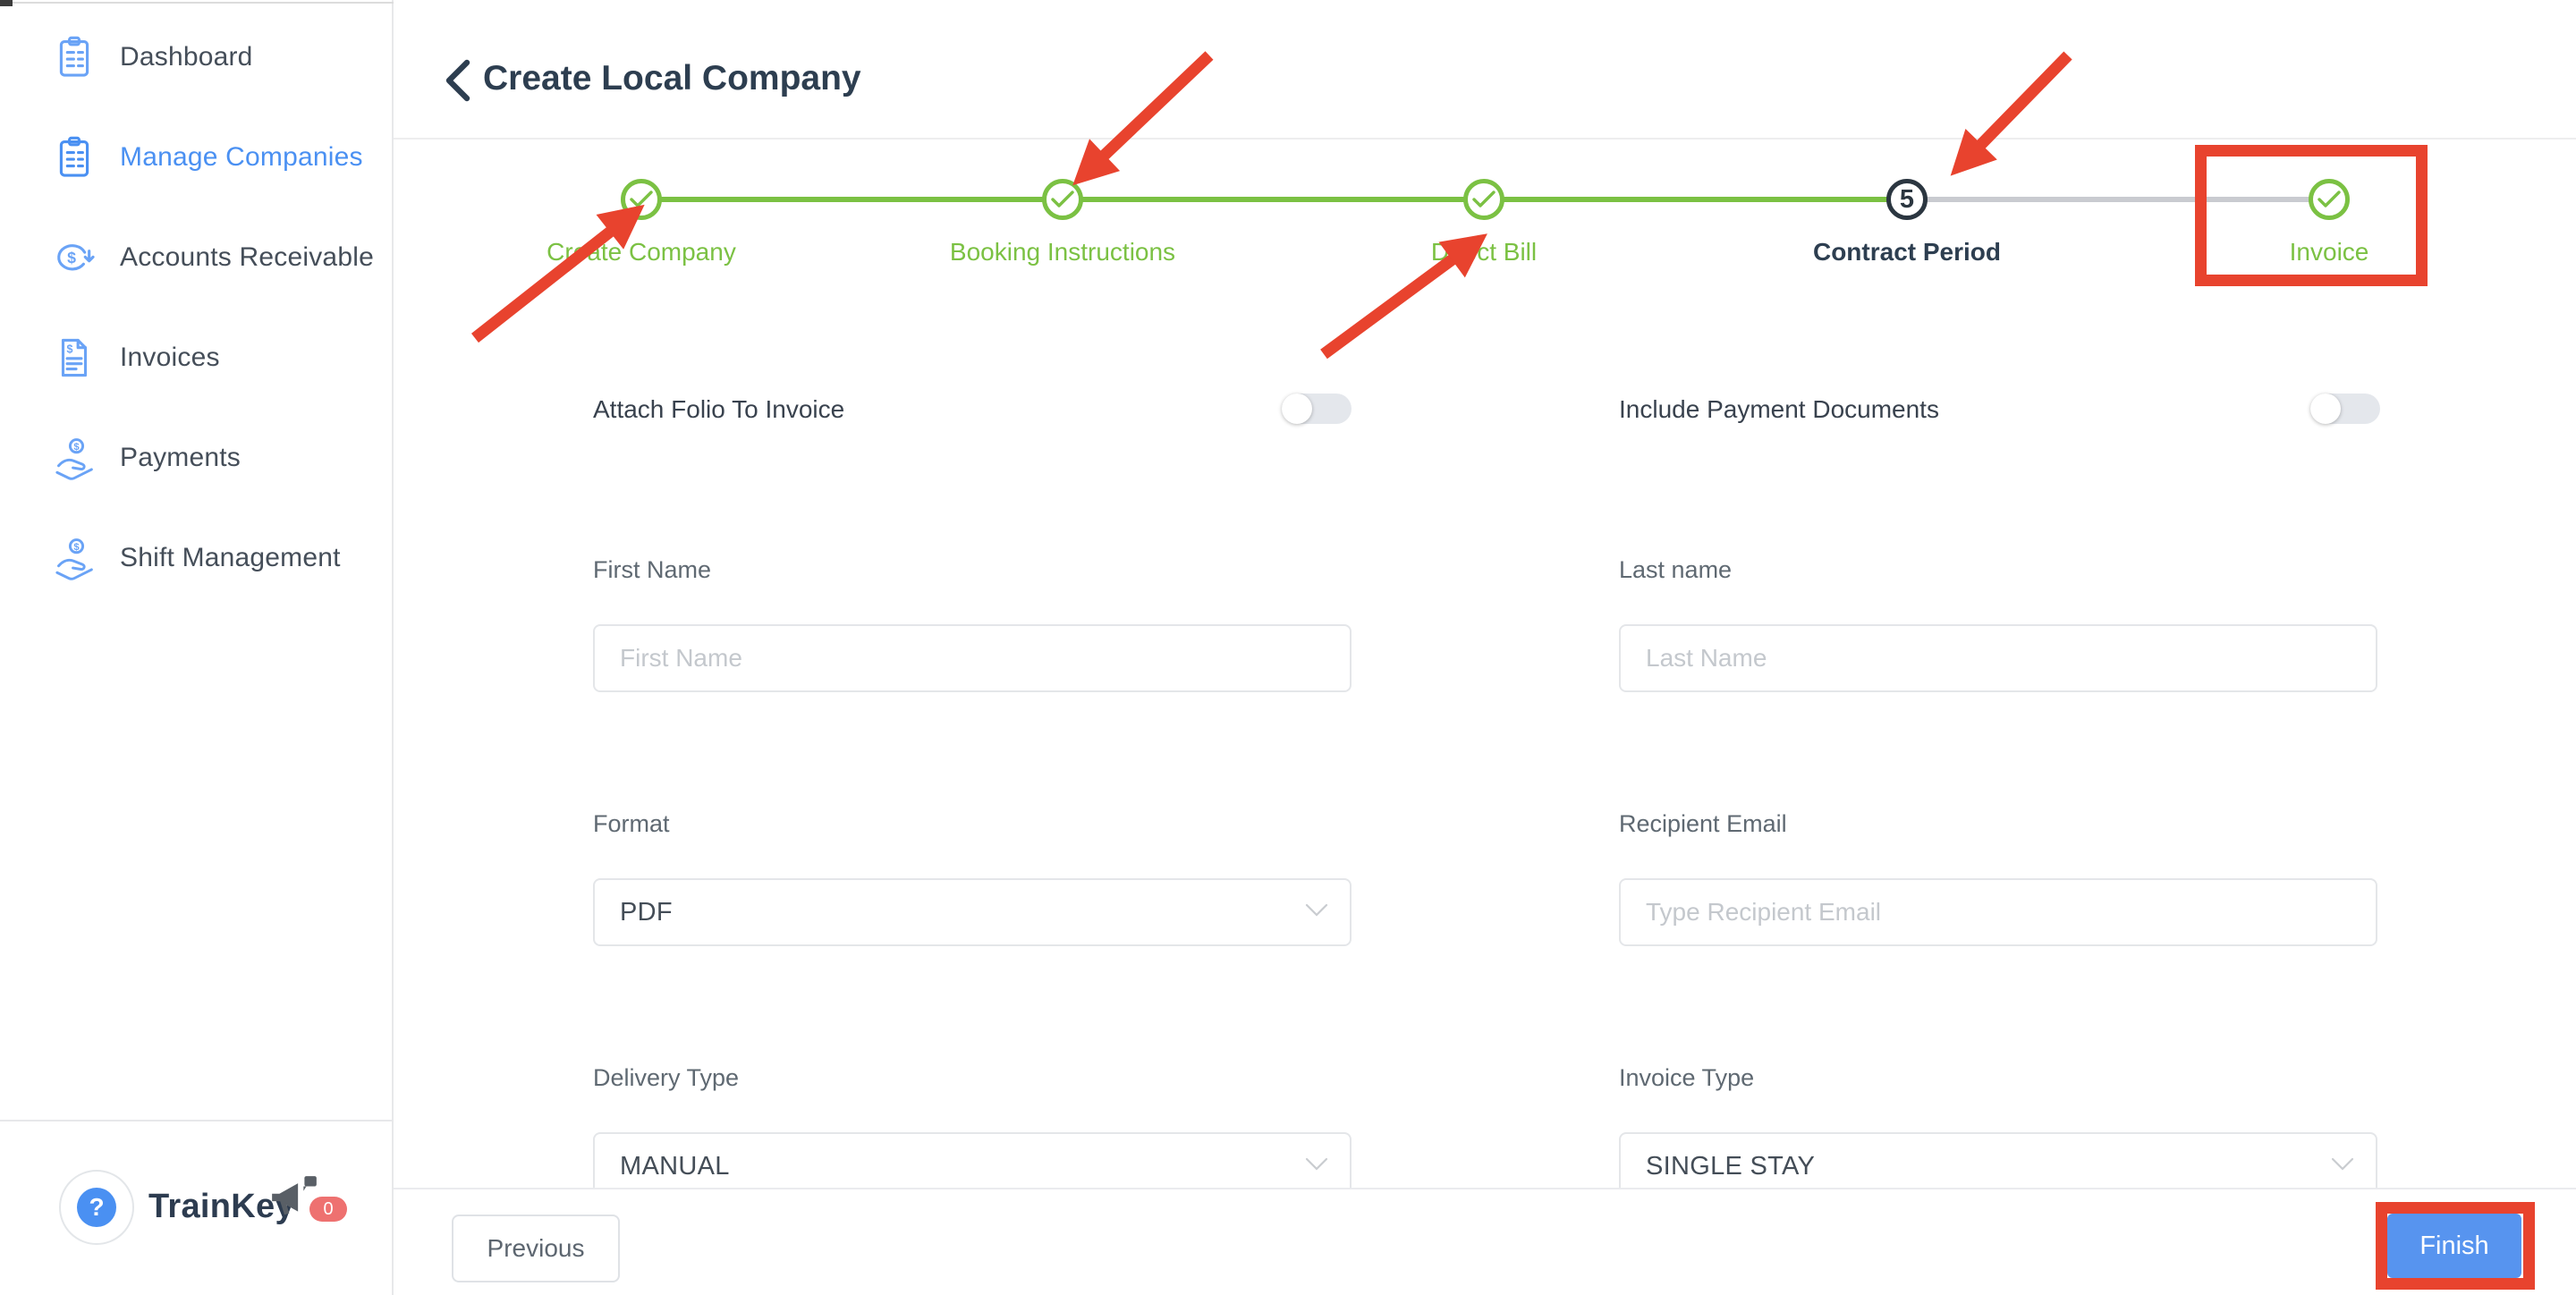 This screenshot has width=2576, height=1295. I want to click on step-label-booking-instructions: Booking Instructions, so click(1062, 252).